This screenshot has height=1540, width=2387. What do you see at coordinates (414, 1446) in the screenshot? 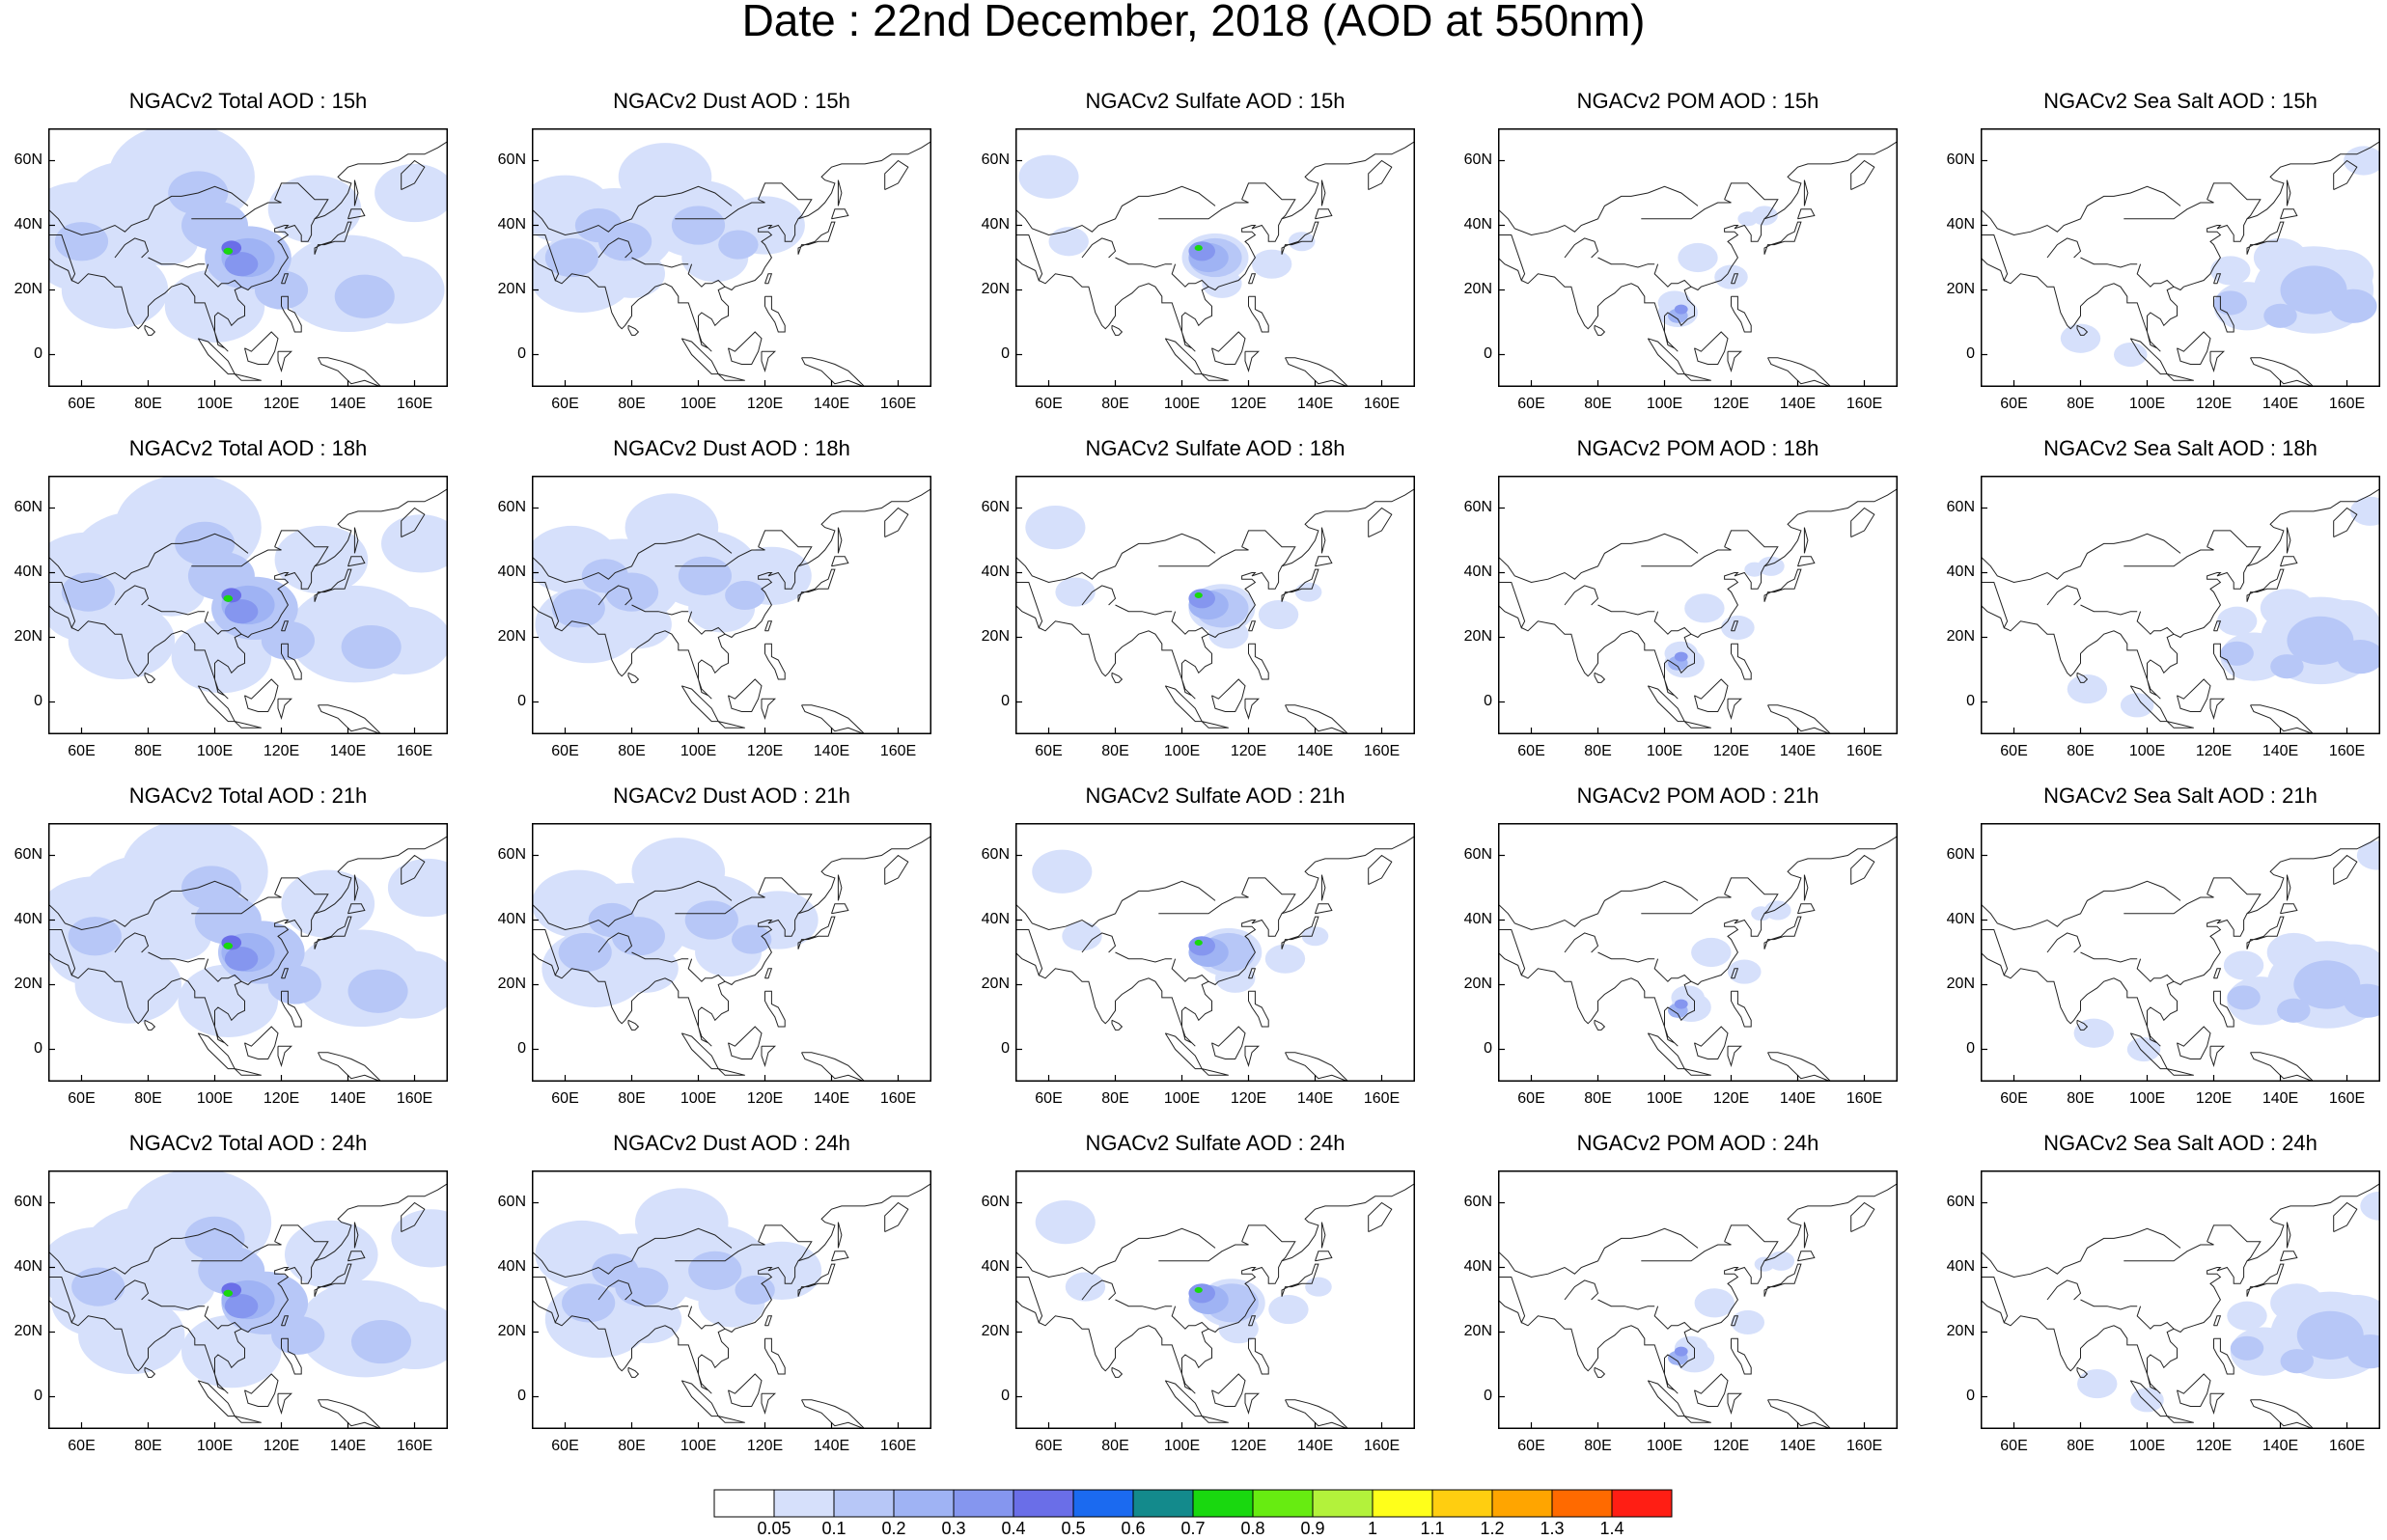
I see `lon-tick-label: 160E` at bounding box center [414, 1446].